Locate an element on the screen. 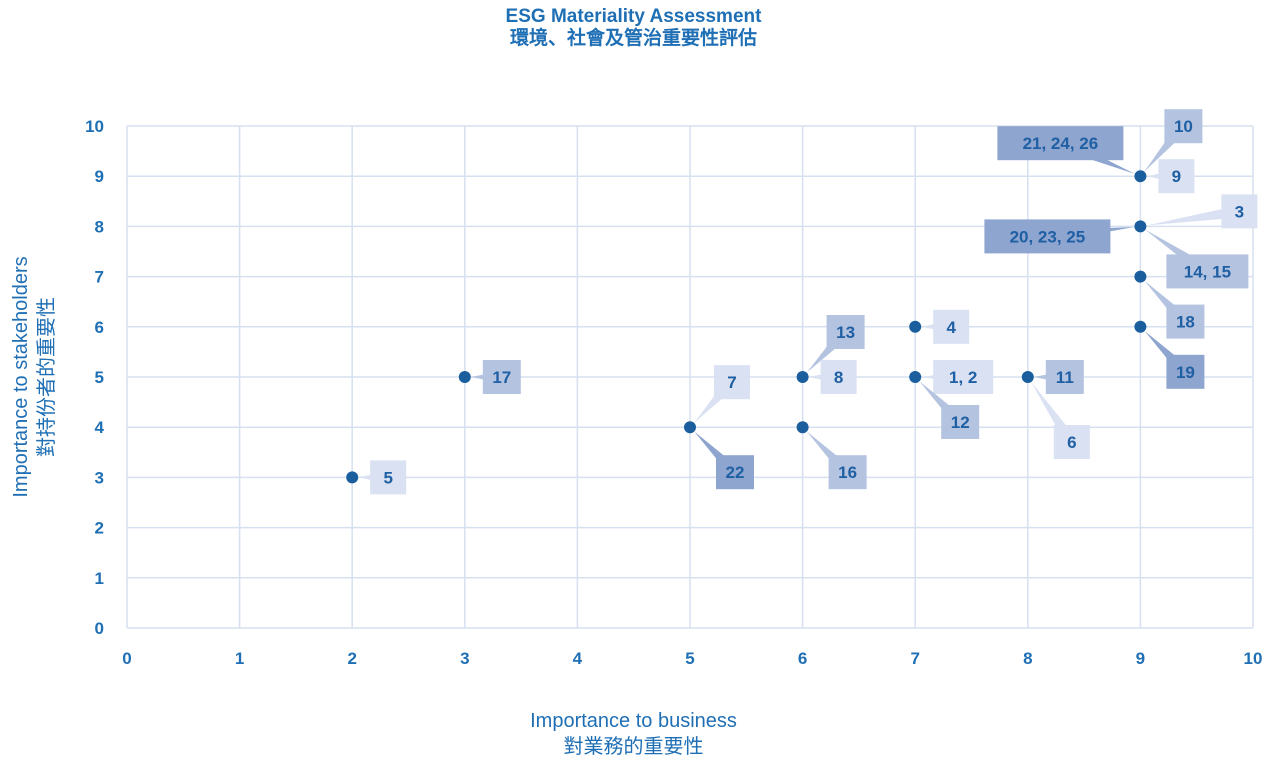 The height and width of the screenshot is (769, 1267). y-tick-label: 6 is located at coordinates (99, 327).